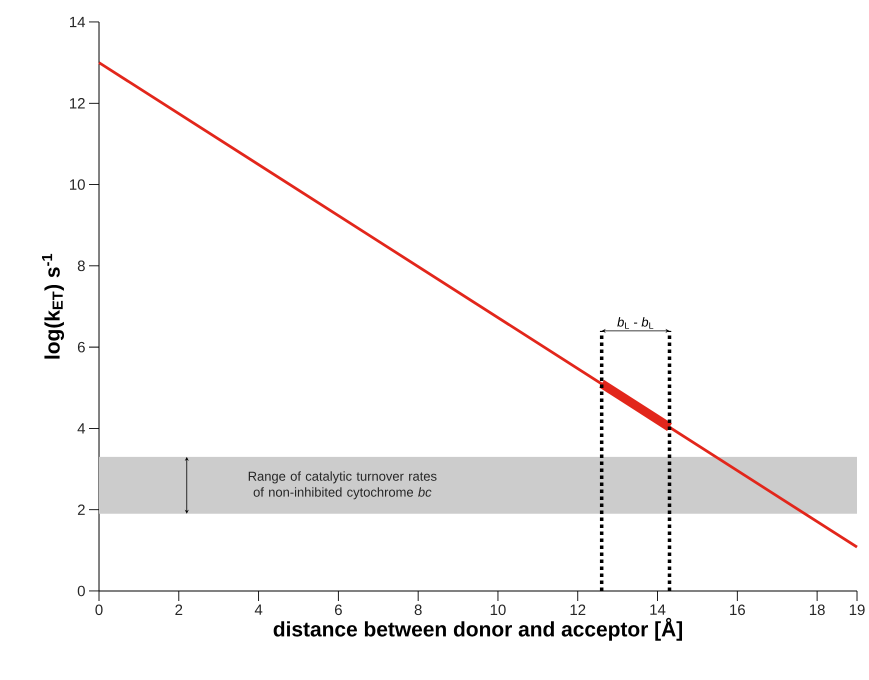 The image size is (869, 680). I want to click on annotation: b$_{L}$ - b$_{L}$, so click(635, 323).